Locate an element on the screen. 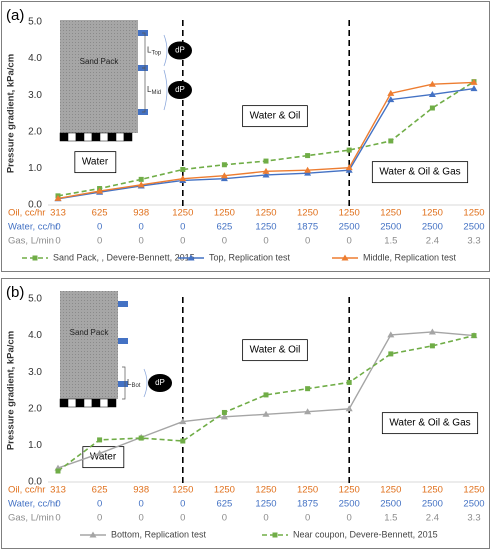  length-label: LBot is located at coordinates (134, 383).